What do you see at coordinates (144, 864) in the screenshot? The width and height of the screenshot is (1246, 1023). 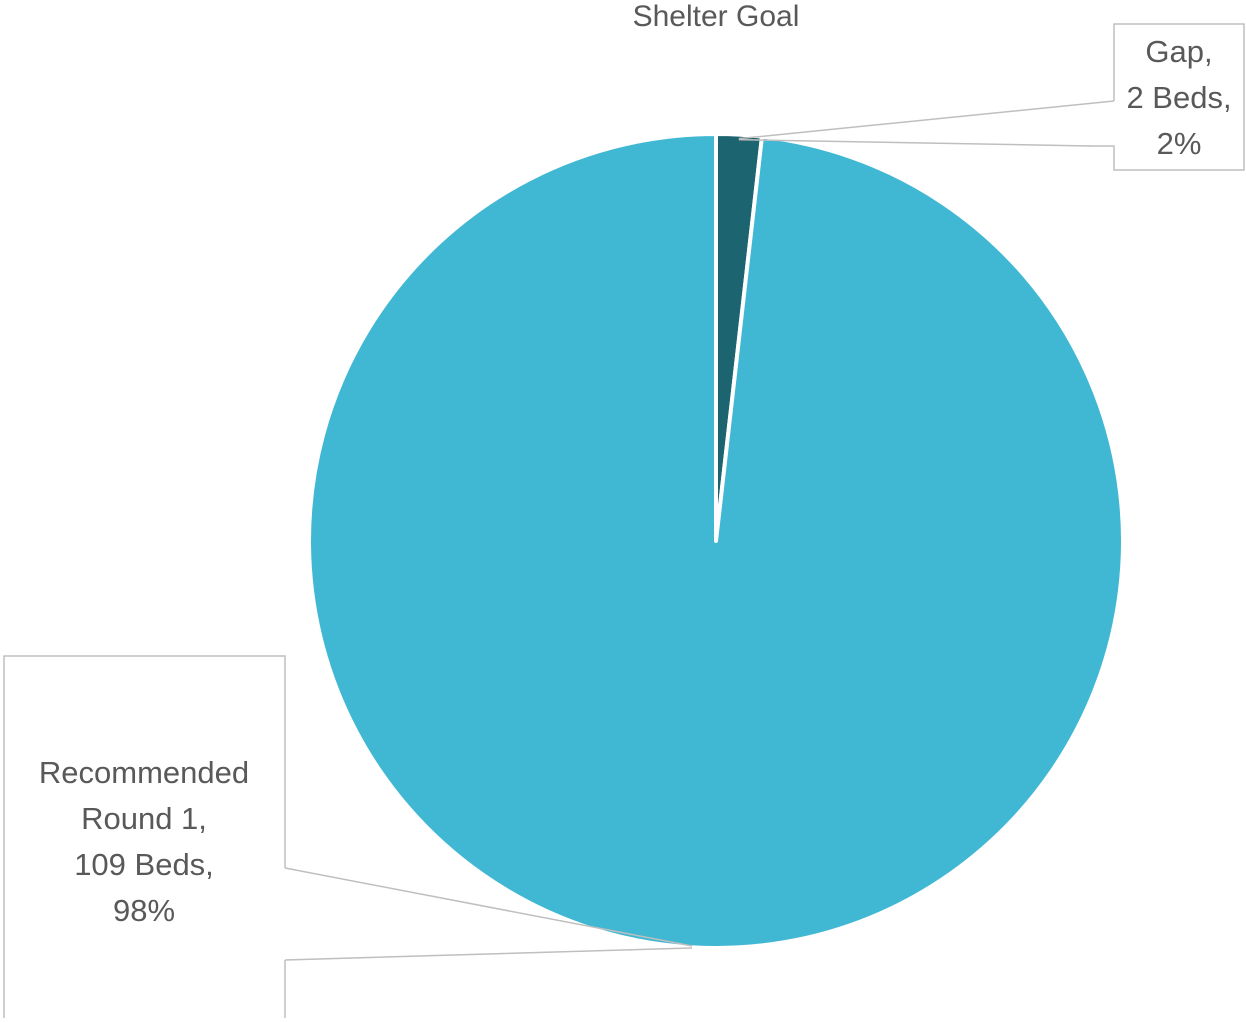 I see `data-label-line: 109 Beds,` at bounding box center [144, 864].